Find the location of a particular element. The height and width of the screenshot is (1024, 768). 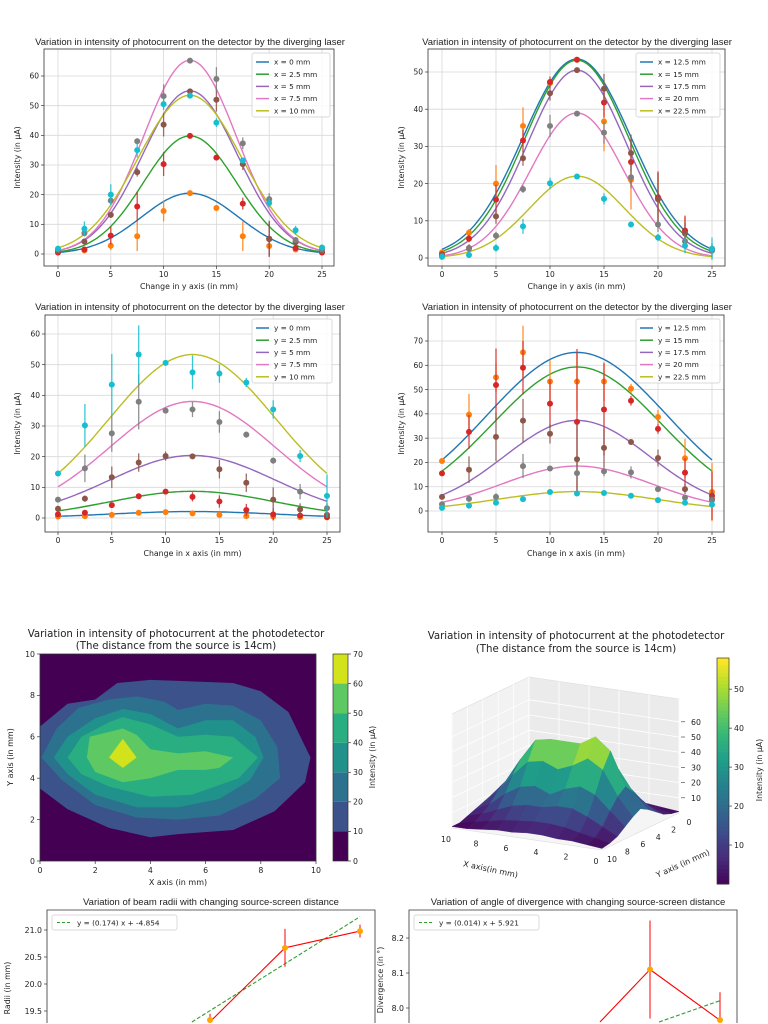

legend-label: x = 7.5 mm is located at coordinates (295, 98).